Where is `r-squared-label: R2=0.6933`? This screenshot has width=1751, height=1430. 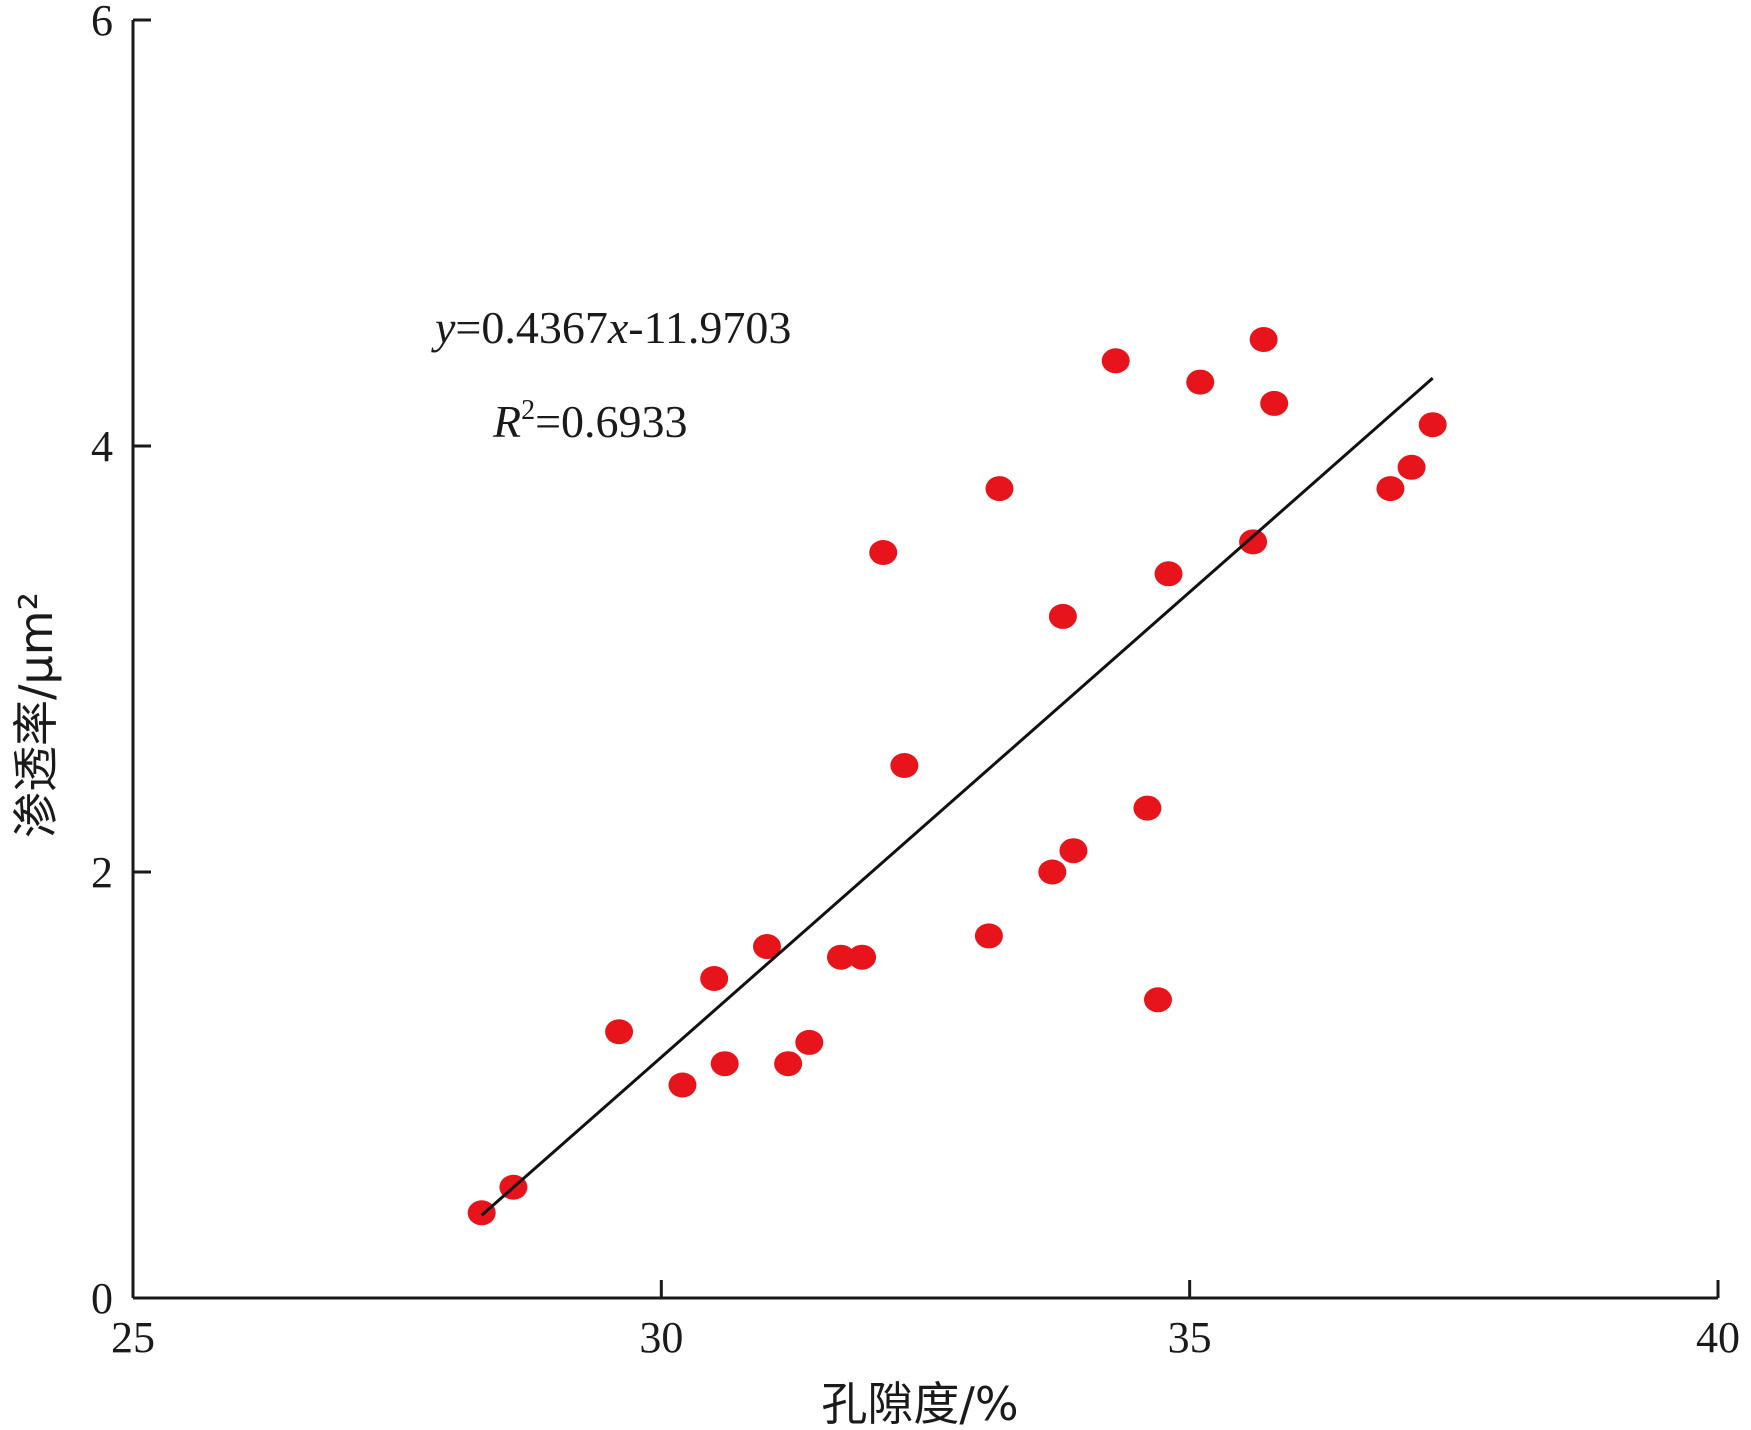
r-squared-label: R2=0.6933 is located at coordinates (590, 421).